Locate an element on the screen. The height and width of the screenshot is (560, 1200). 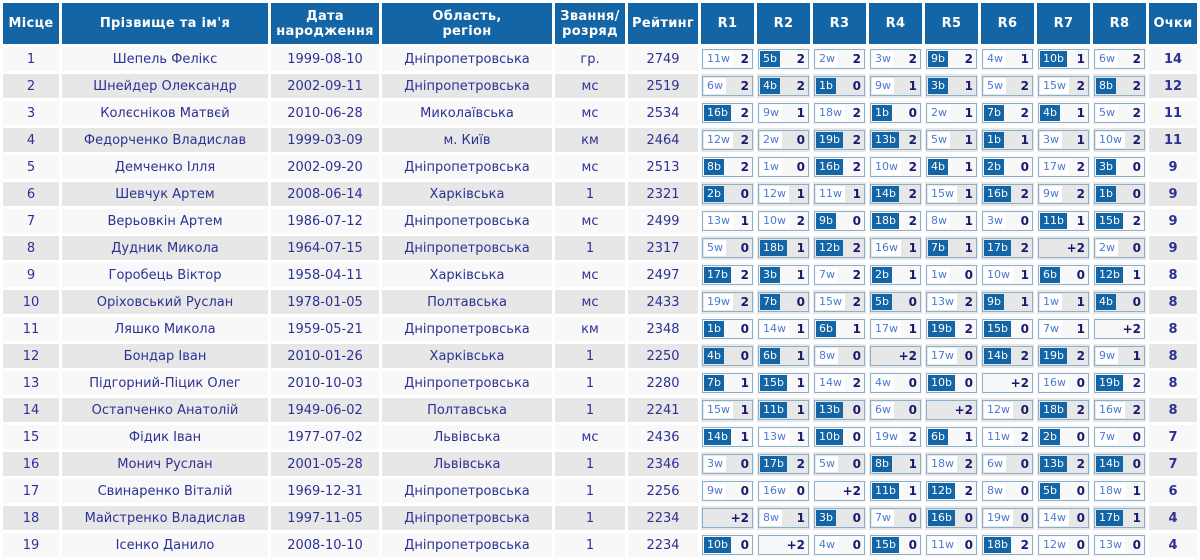
col-header-title: Звання/ розряд is located at coordinates (590, 23).